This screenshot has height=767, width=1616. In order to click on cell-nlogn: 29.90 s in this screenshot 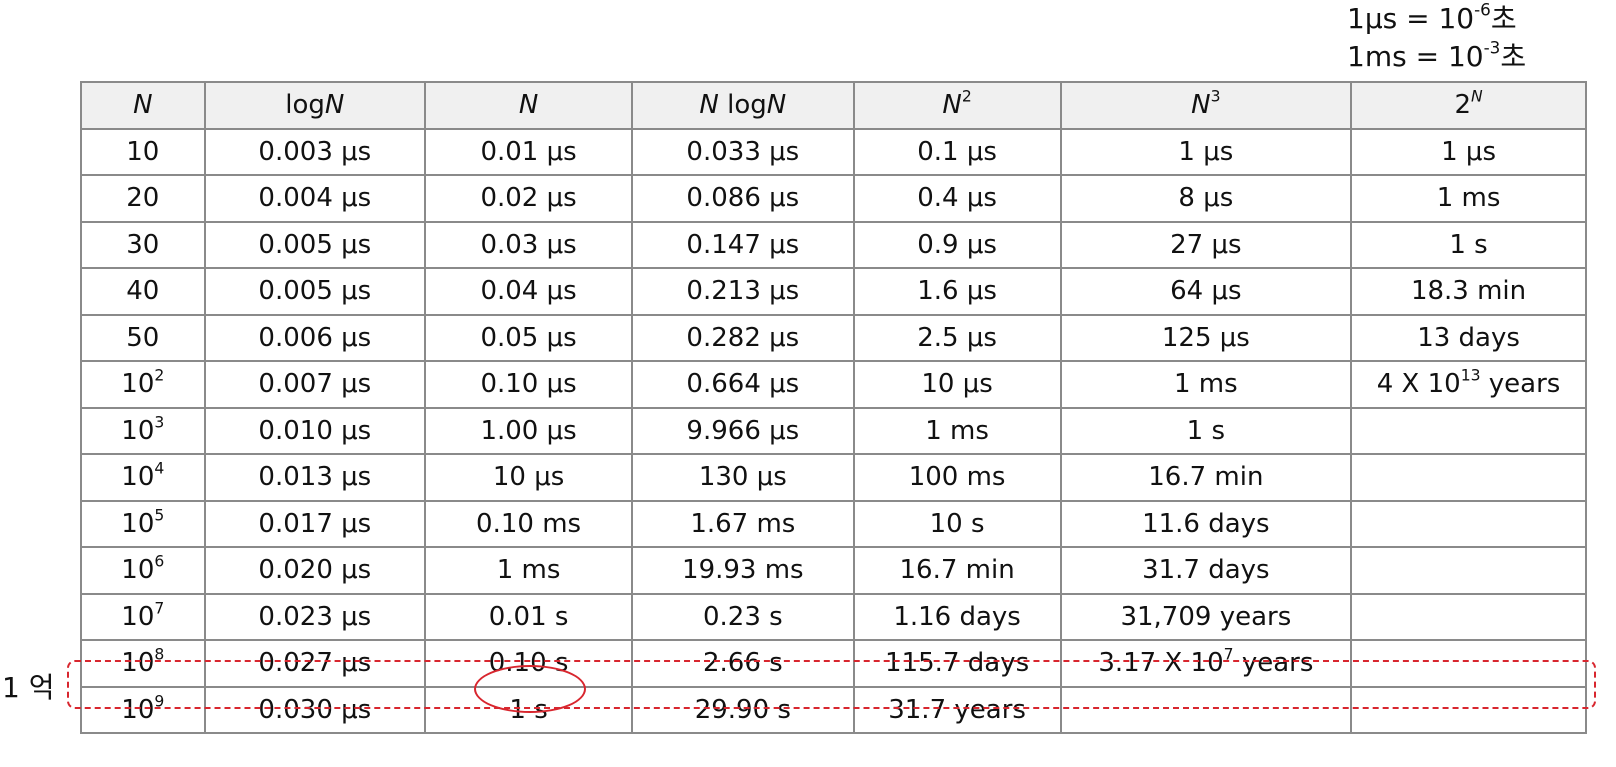, I will do `click(743, 709)`.